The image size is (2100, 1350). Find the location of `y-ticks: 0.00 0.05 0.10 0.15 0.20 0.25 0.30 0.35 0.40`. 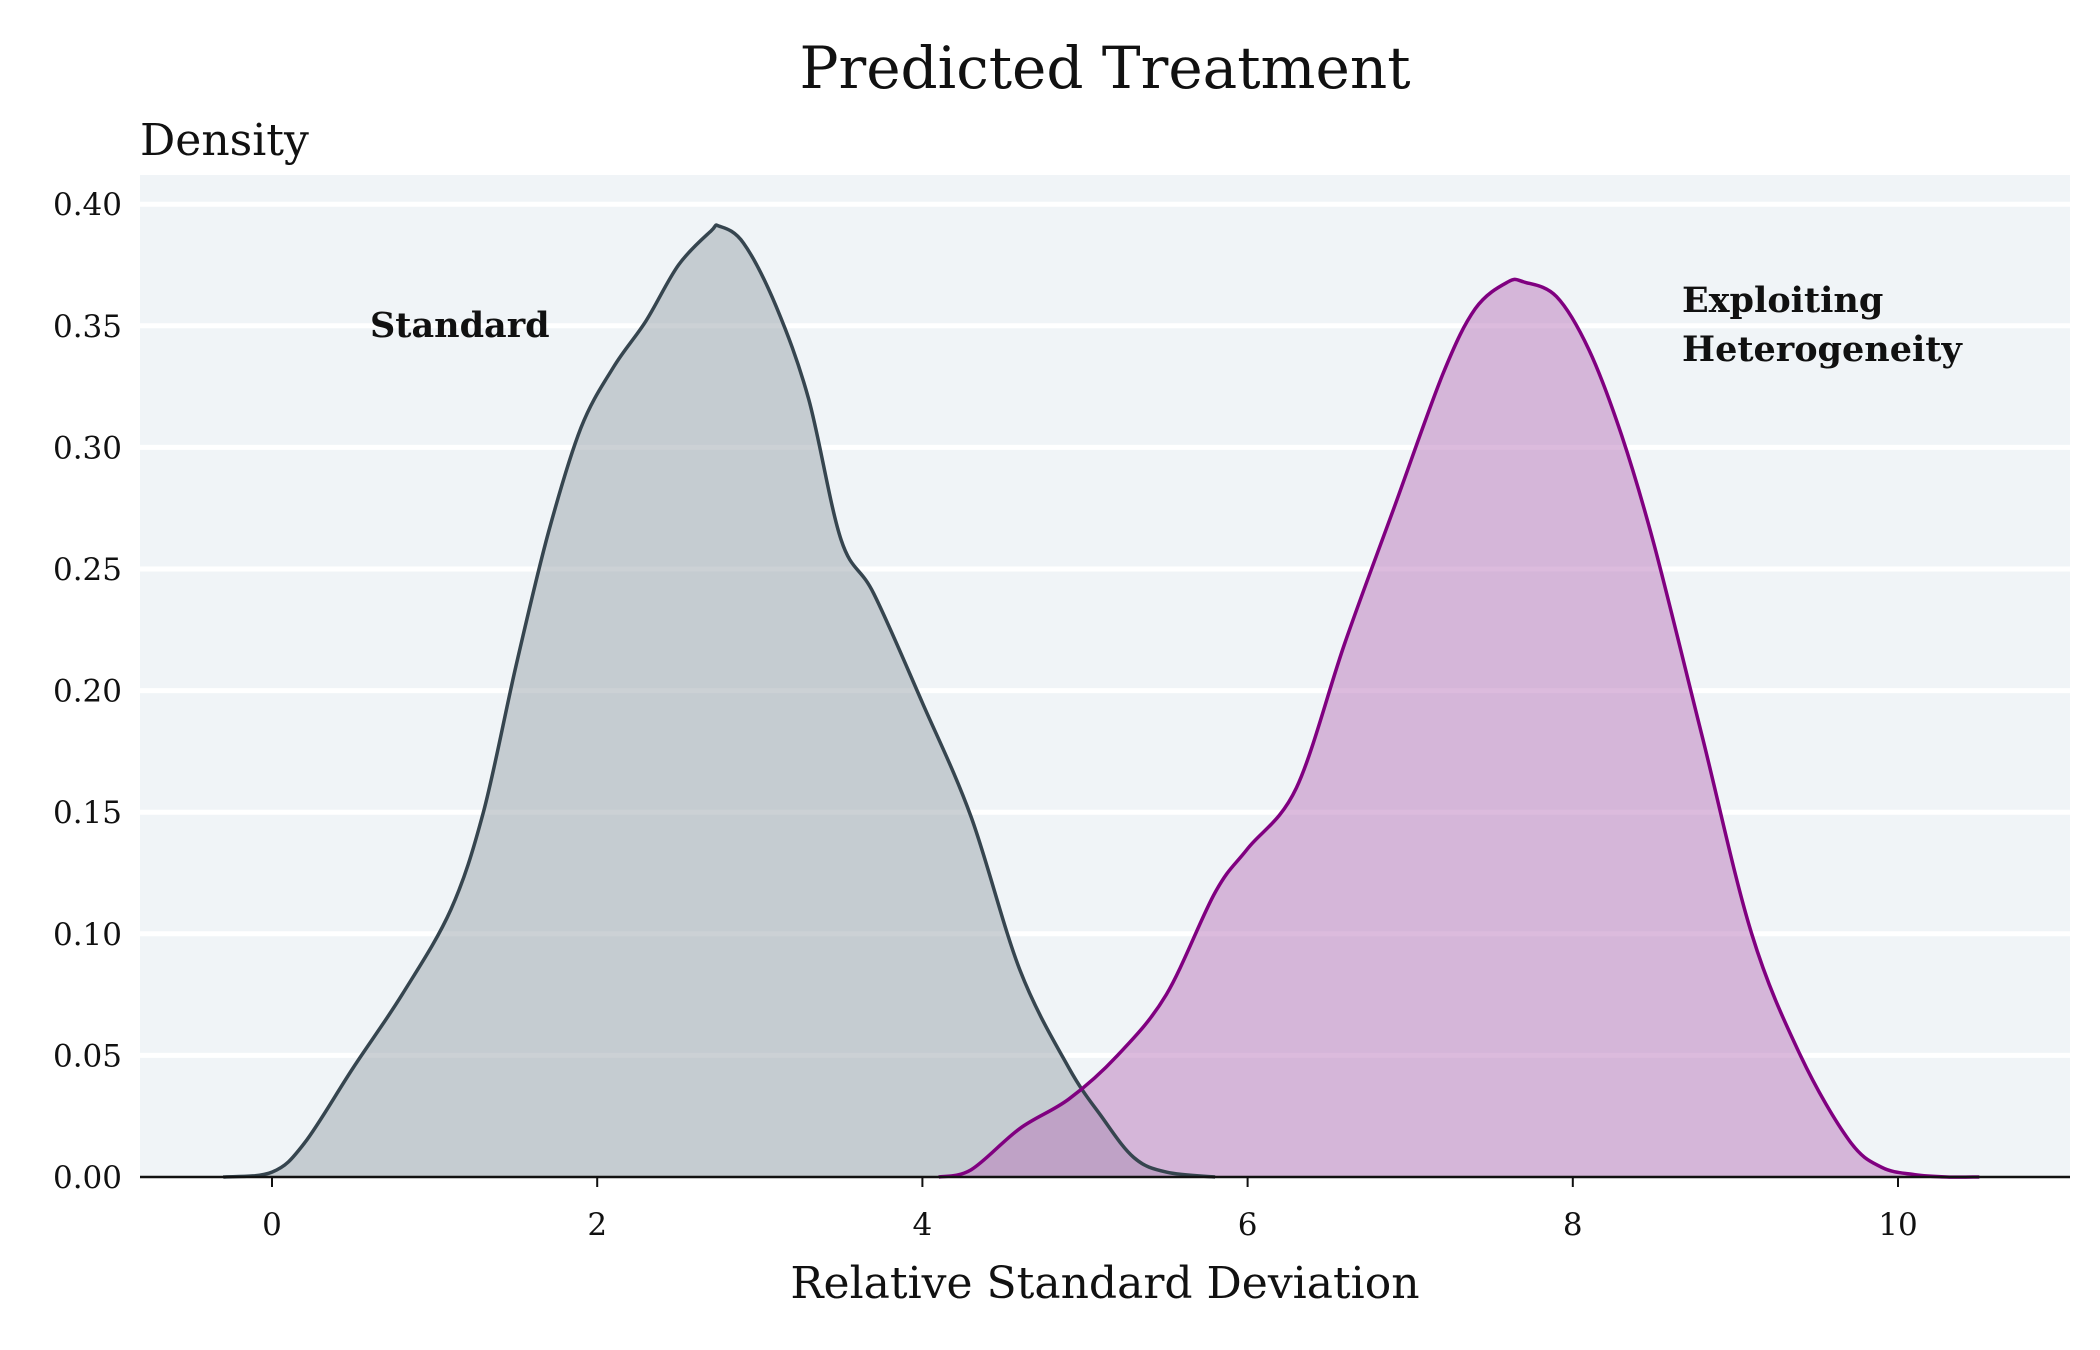

y-ticks: 0.00 0.05 0.10 0.15 0.20 0.25 0.30 0.35 0.40 is located at coordinates (87, 691).